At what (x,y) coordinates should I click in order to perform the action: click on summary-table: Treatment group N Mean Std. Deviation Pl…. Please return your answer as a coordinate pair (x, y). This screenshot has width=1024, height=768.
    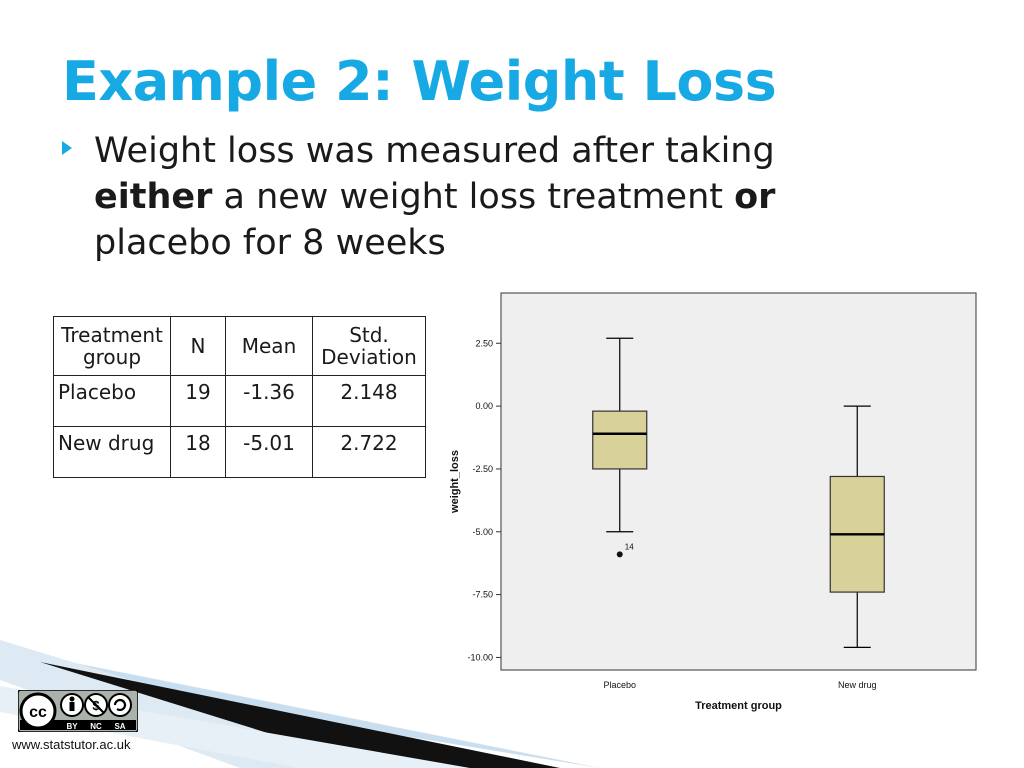
    Looking at the image, I should click on (239, 397).